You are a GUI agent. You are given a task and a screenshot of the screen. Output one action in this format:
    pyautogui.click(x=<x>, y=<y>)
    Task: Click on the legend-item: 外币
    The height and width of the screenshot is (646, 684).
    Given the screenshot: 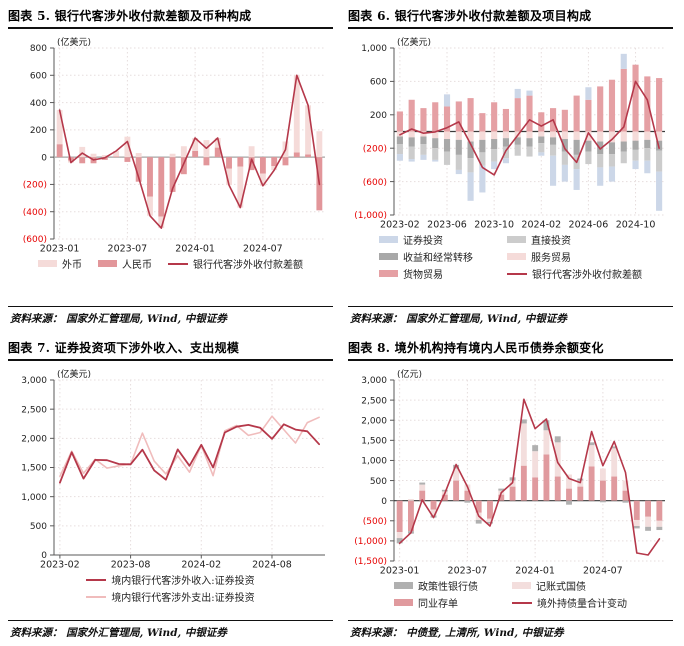 What is the action you would take?
    pyautogui.click(x=60, y=263)
    